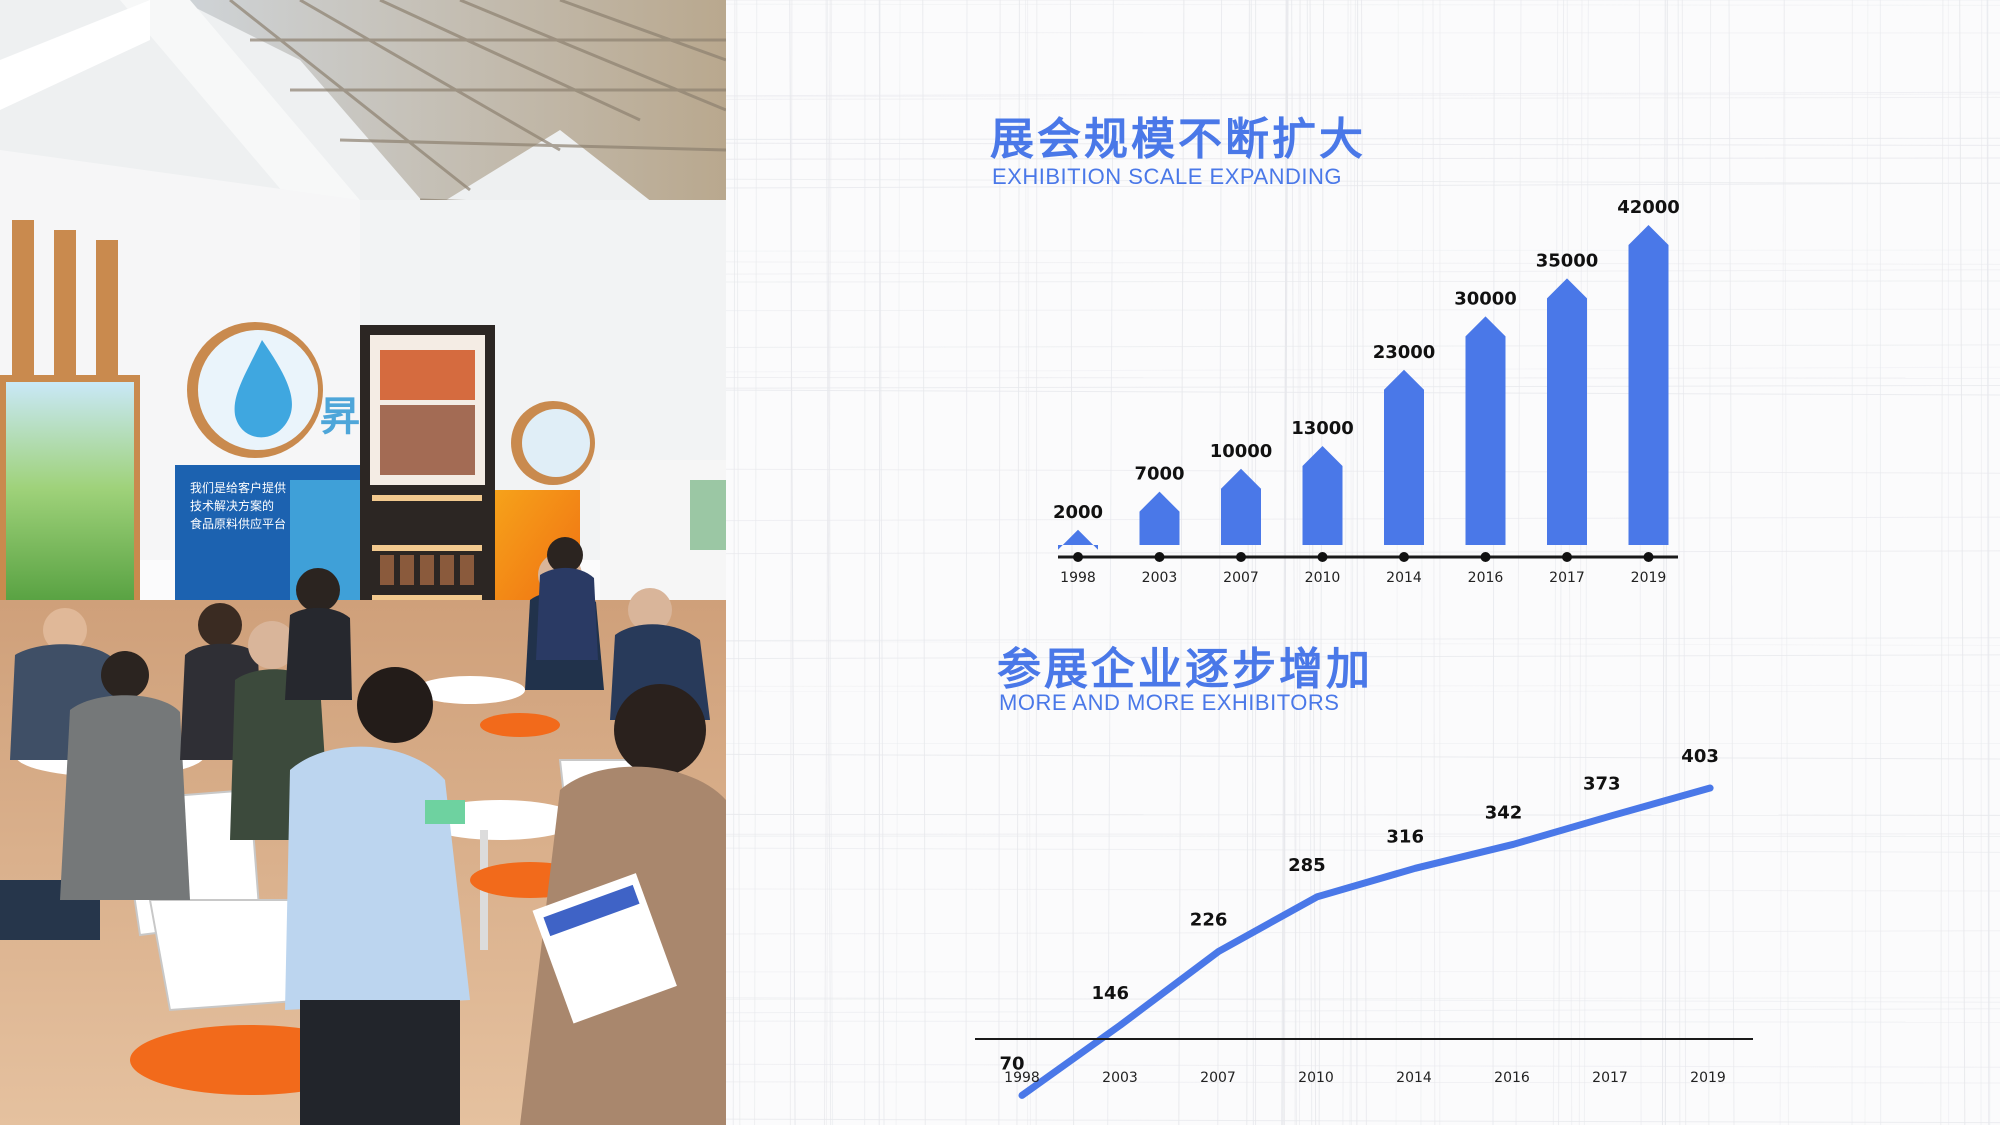 The width and height of the screenshot is (2000, 1125). I want to click on point-value-label: 226, so click(1209, 919).